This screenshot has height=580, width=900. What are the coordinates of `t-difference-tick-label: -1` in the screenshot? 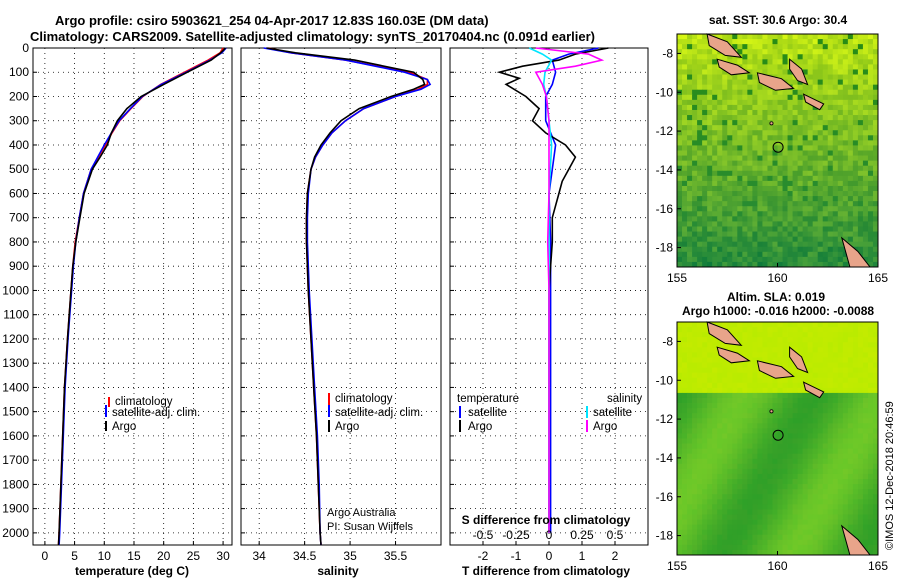 It's located at (516, 556).